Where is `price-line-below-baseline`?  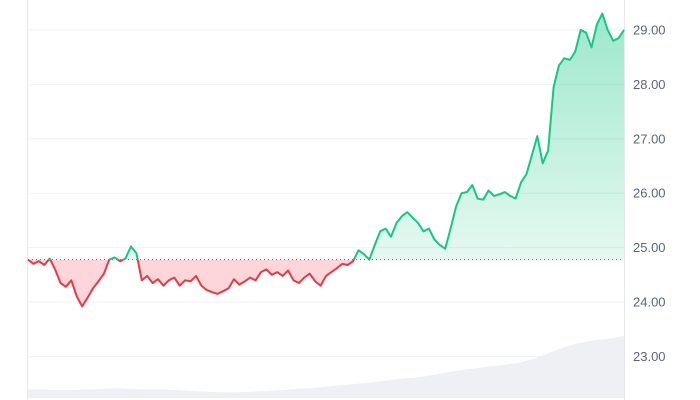 price-line-below-baseline is located at coordinates (199, 283).